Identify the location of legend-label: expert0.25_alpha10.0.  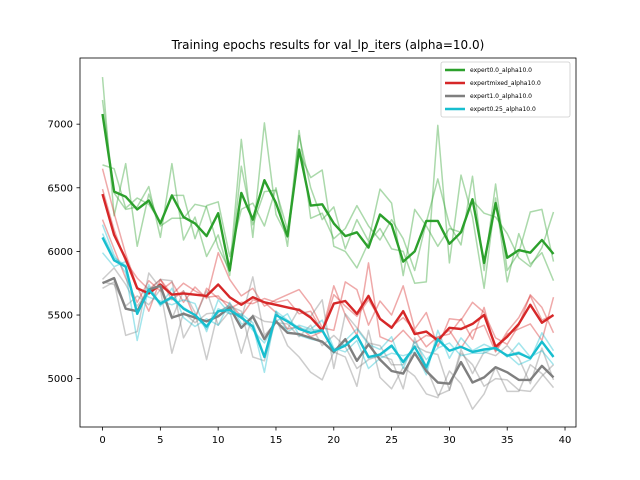
(503, 109).